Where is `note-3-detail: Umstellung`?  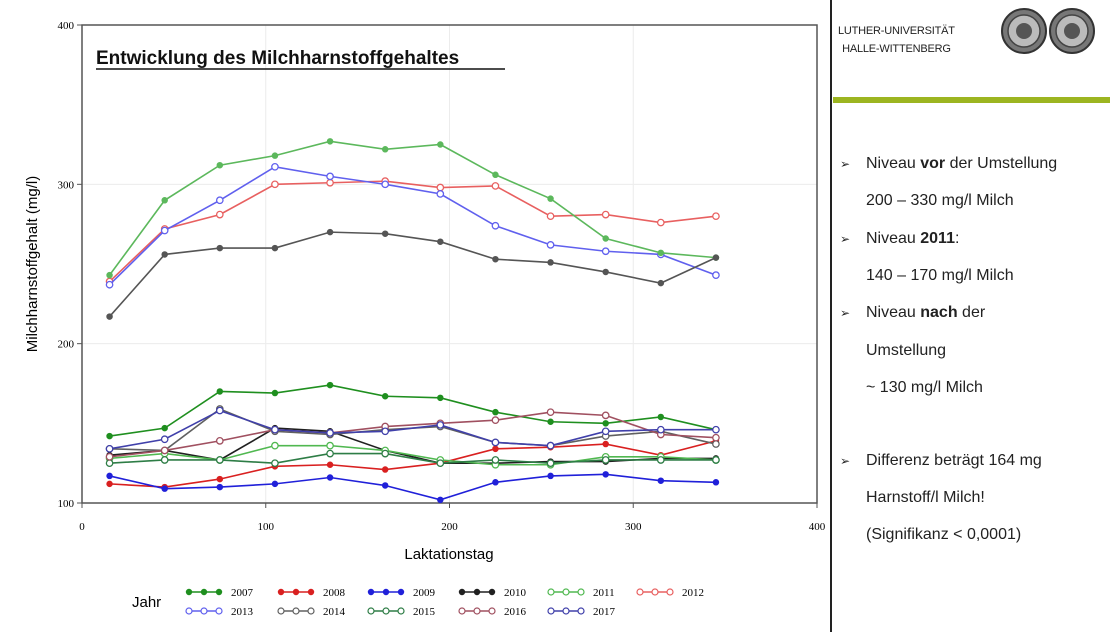
note-3-detail: Umstellung is located at coordinates (906, 350).